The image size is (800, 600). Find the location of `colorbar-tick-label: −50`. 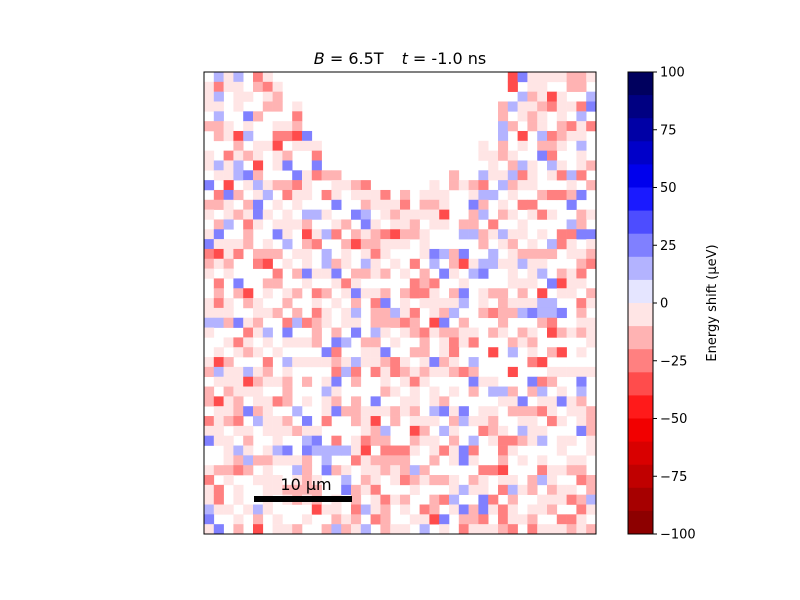

colorbar-tick-label: −50 is located at coordinates (673, 419).